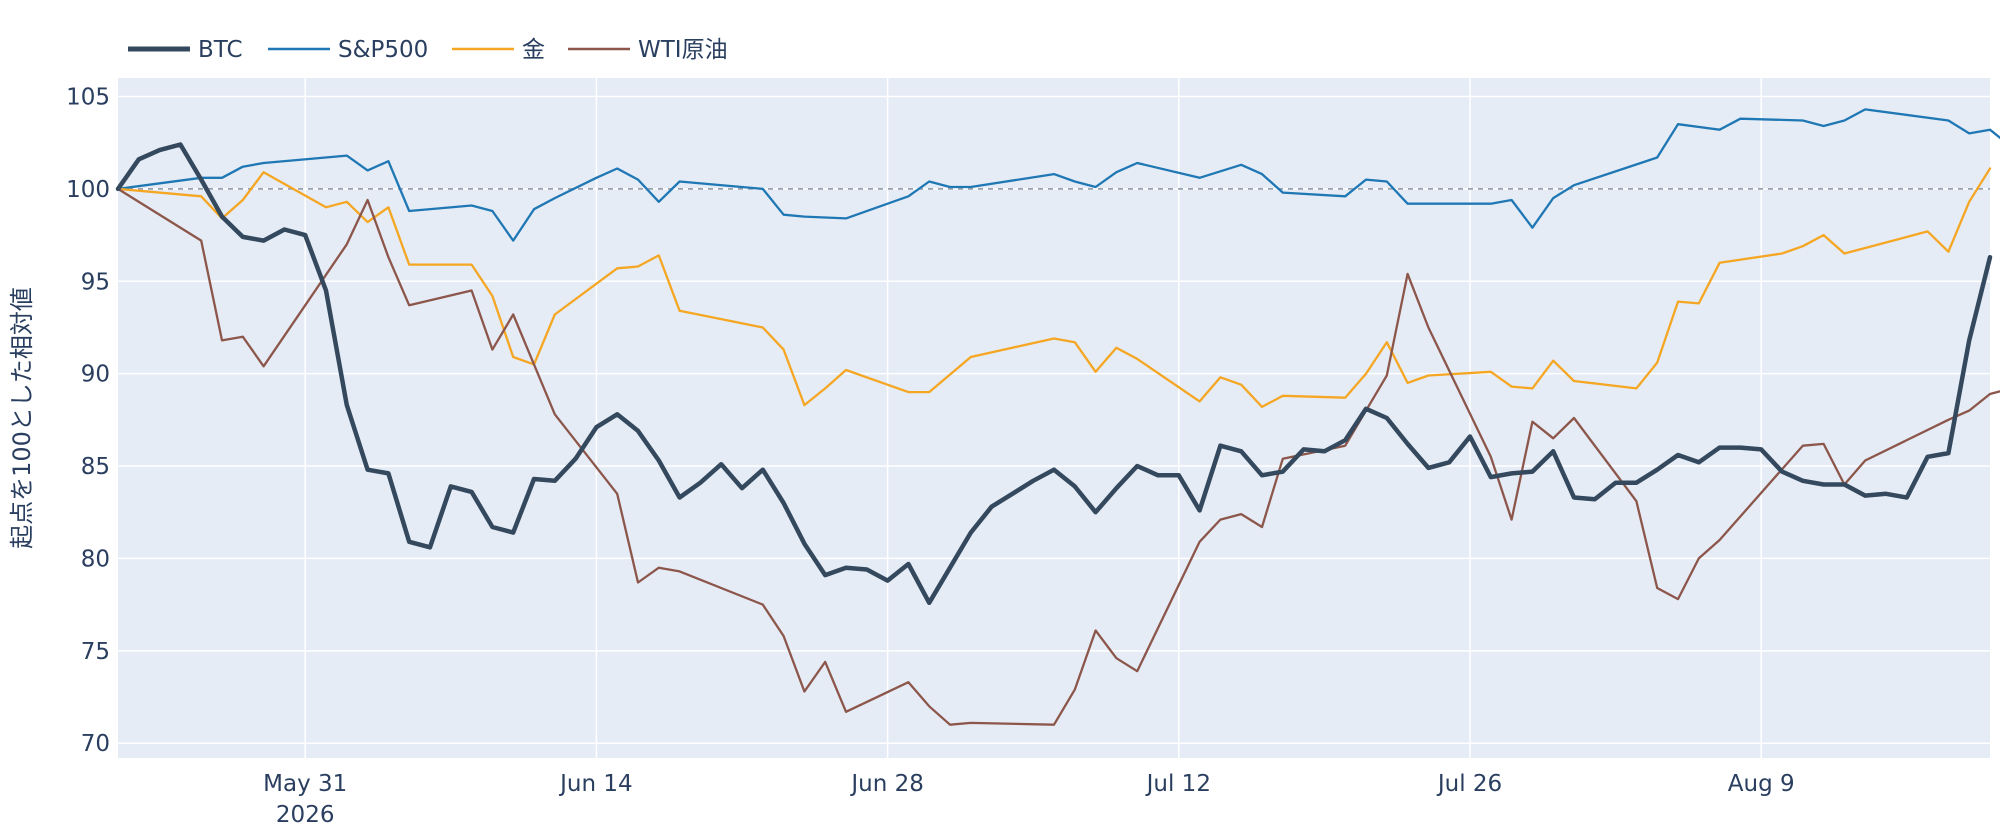 This screenshot has width=2000, height=840. What do you see at coordinates (305, 784) in the screenshot?
I see `x-tick-label: May 31` at bounding box center [305, 784].